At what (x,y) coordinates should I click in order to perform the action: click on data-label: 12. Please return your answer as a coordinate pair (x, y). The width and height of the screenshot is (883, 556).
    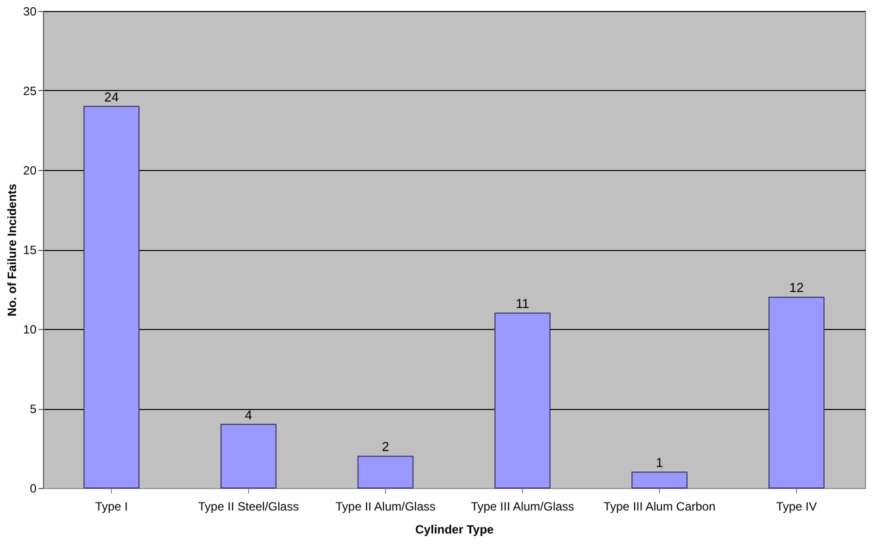
    Looking at the image, I should click on (796, 288).